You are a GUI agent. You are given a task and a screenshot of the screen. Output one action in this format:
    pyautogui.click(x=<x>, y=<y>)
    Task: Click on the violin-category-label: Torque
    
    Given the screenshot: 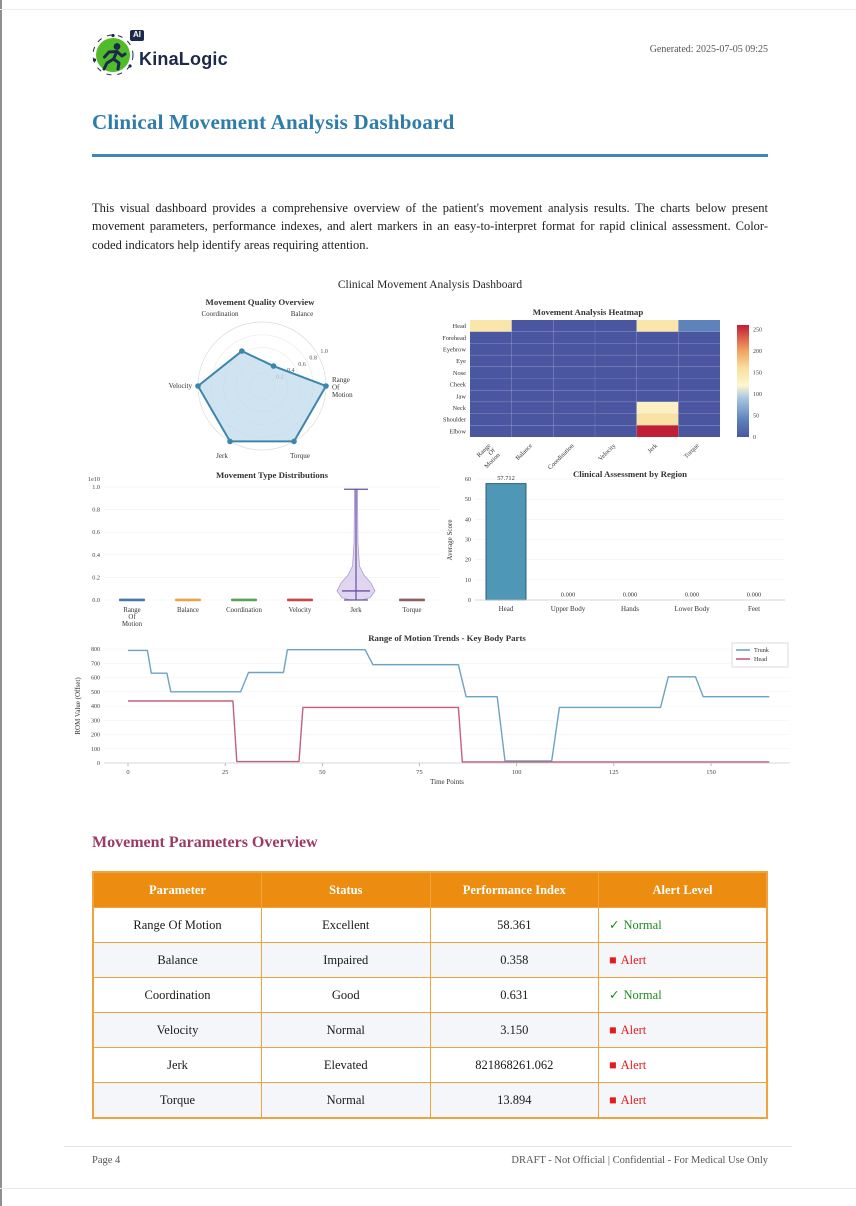 What is the action you would take?
    pyautogui.click(x=411, y=610)
    